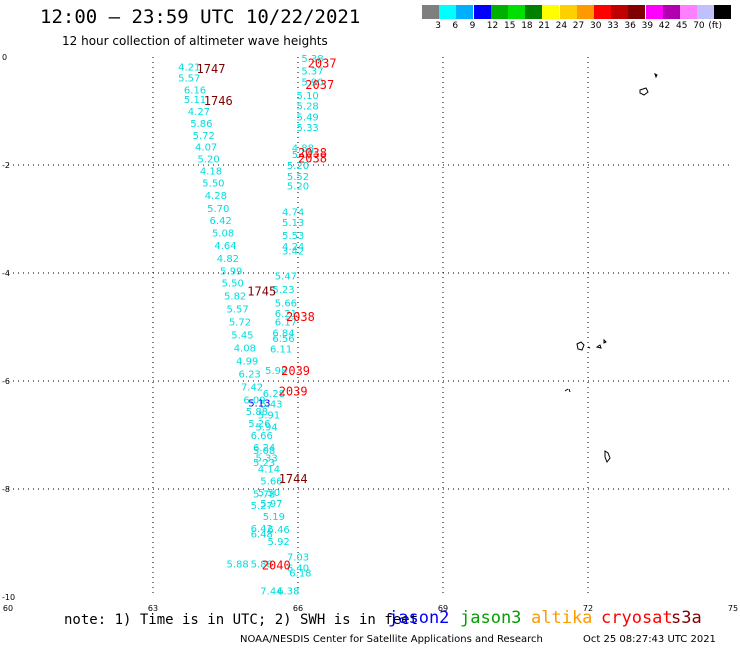  Describe the element at coordinates (293, 251) in the screenshot. I see `swh-value: 3.42` at that location.